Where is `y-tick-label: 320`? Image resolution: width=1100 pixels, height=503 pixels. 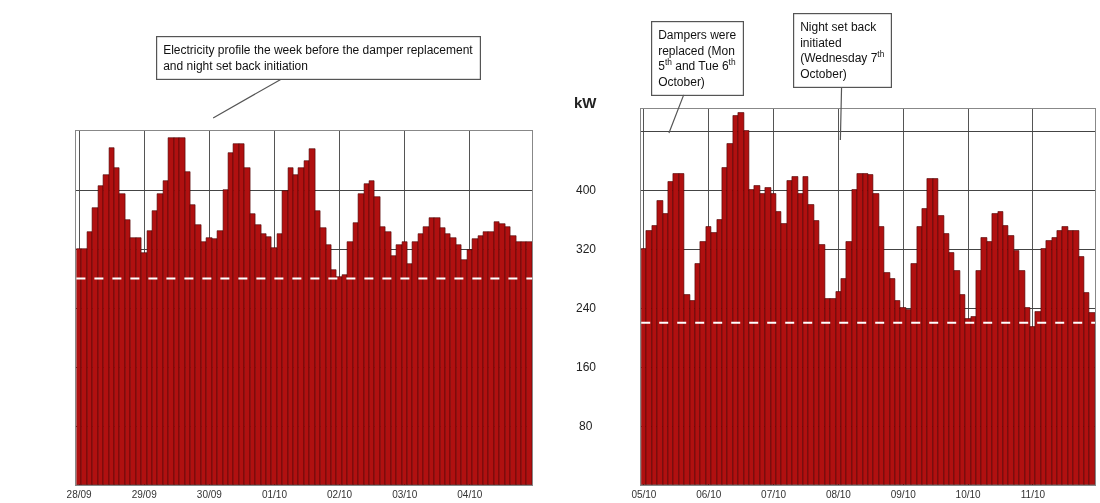
y-tick-label: 320 is located at coordinates (586, 249).